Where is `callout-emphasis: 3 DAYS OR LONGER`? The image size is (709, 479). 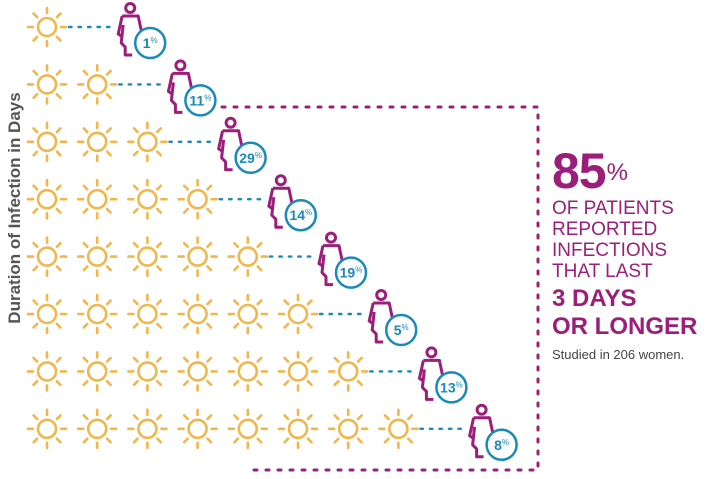 callout-emphasis: 3 DAYS OR LONGER is located at coordinates (630, 313).